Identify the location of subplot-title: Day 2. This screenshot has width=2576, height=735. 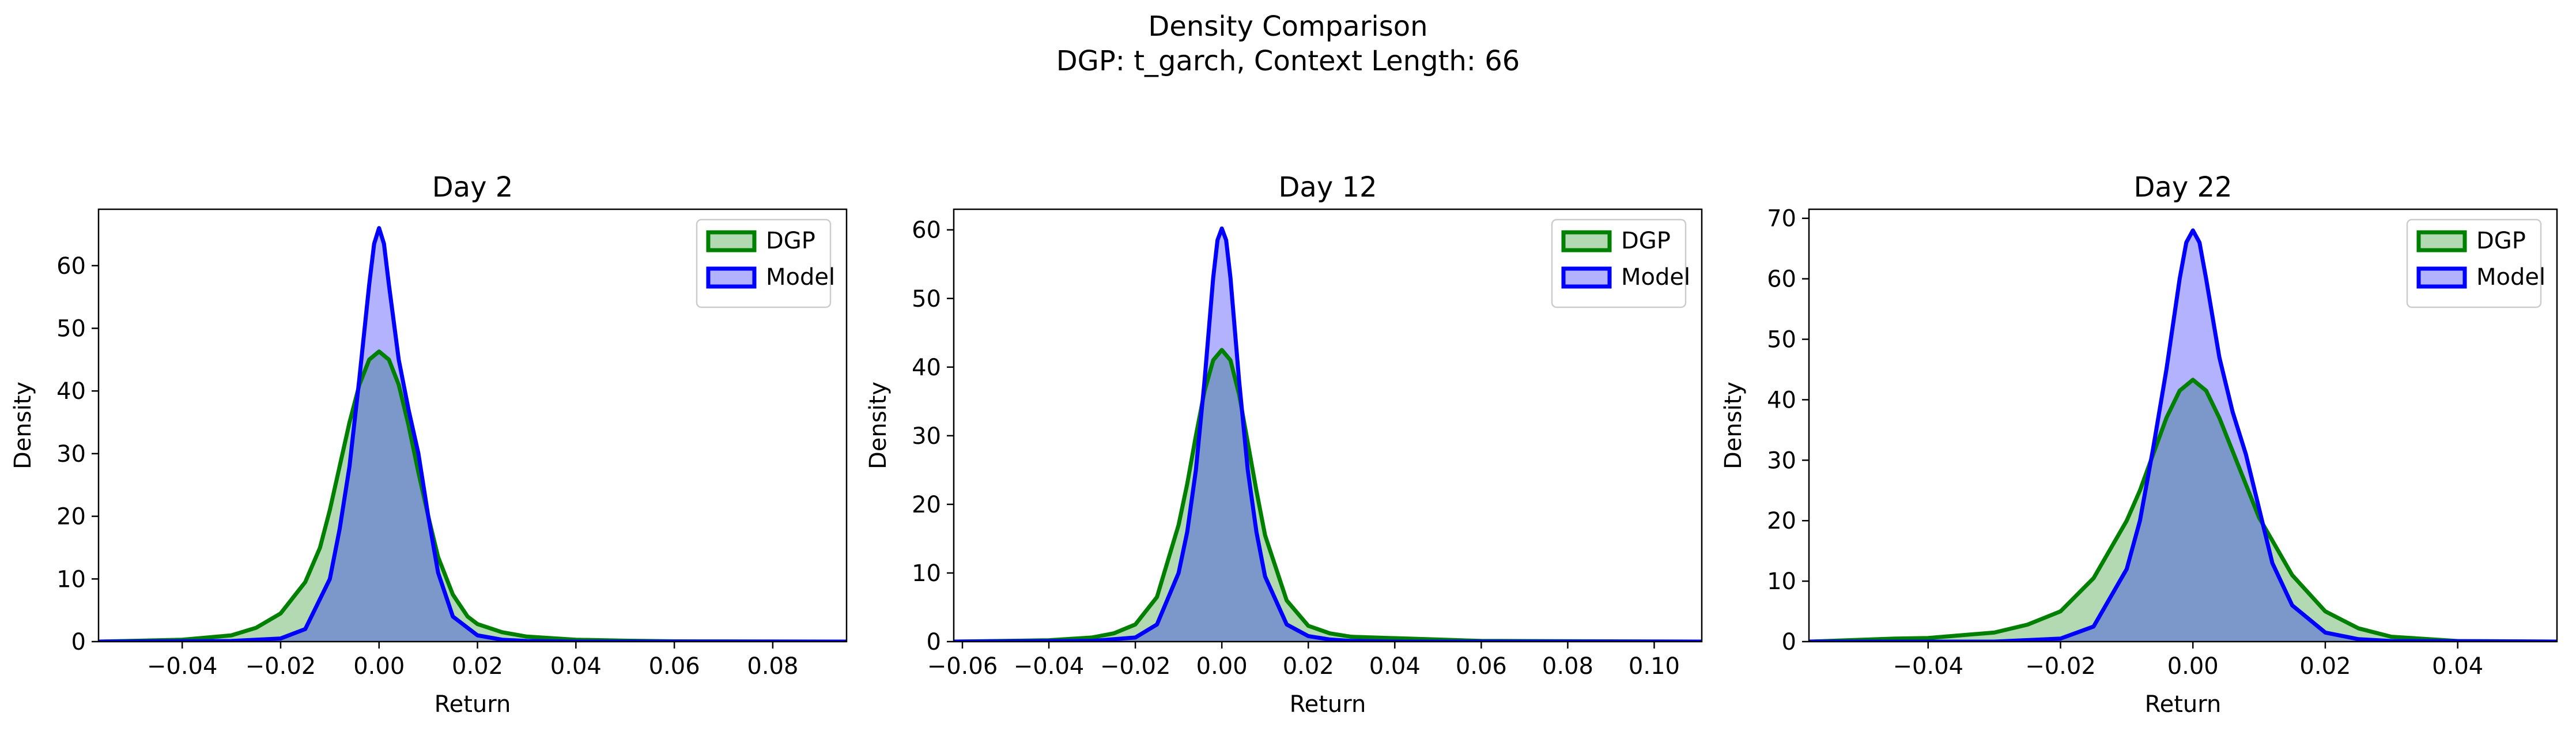
(472, 187).